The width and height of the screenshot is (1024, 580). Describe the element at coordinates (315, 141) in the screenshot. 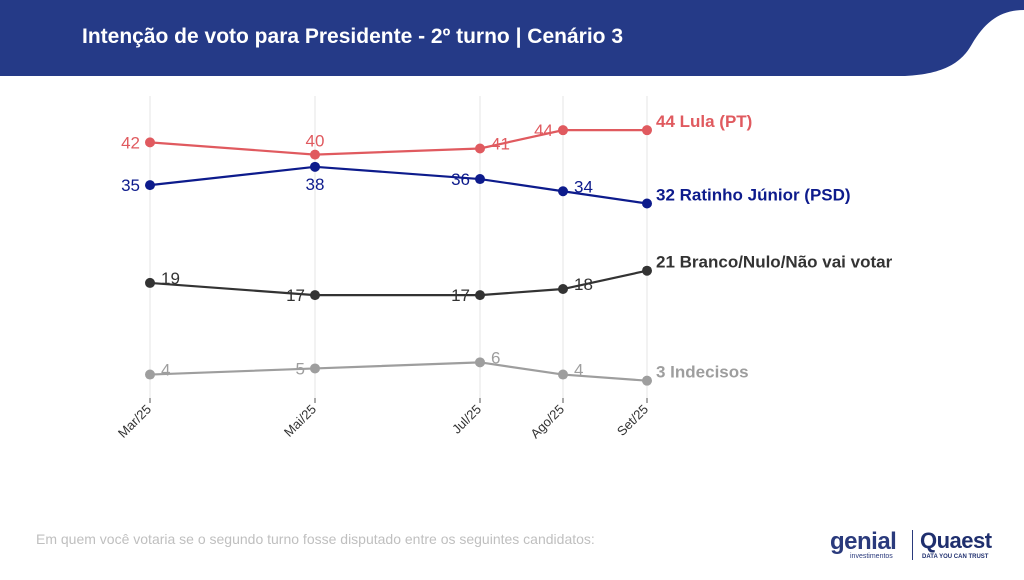

I see `data-label-lula-1: 40` at that location.